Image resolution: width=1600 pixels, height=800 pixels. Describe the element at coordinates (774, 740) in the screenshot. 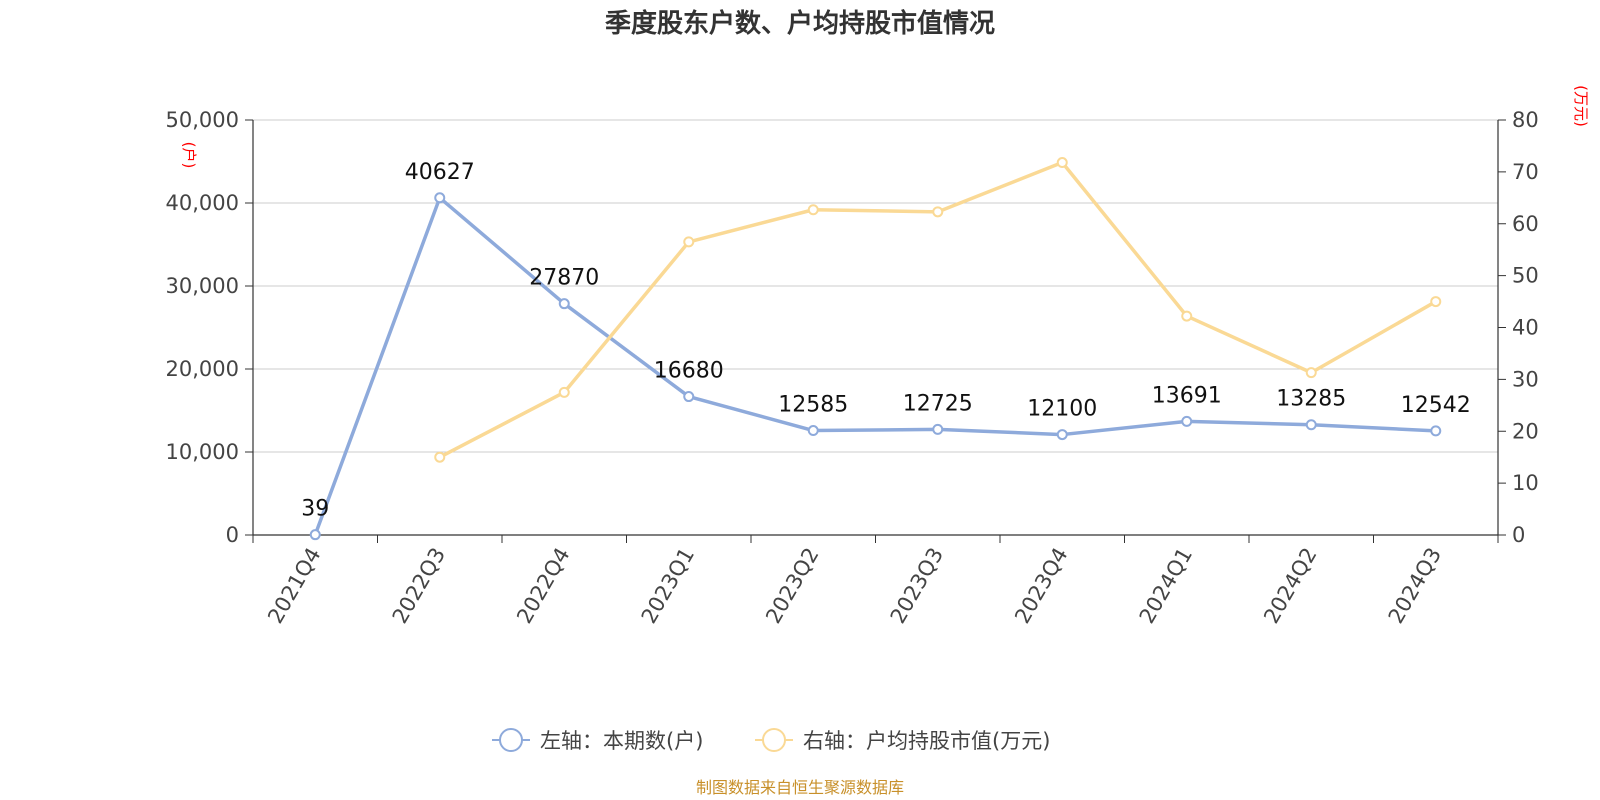

I see `legend-marker-right` at that location.